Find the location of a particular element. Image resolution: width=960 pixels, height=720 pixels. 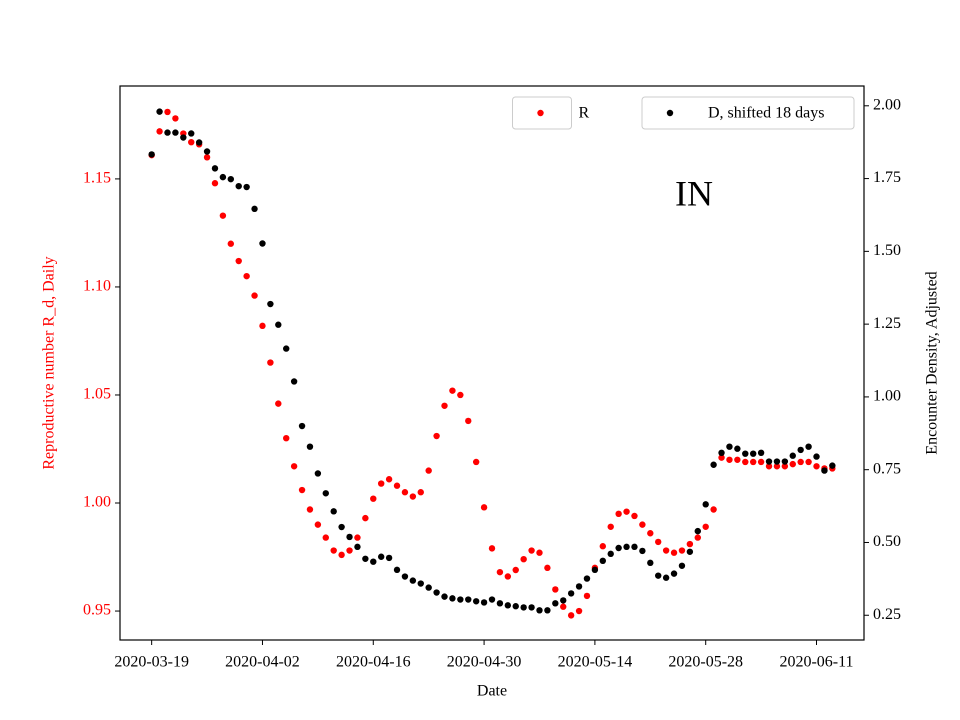

annotation: IN is located at coordinates (694, 193).